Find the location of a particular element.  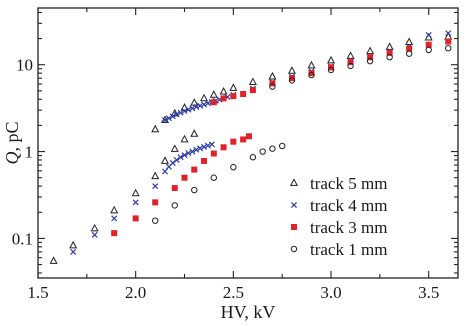

y-axis-unit: , pC is located at coordinates (12, 136).